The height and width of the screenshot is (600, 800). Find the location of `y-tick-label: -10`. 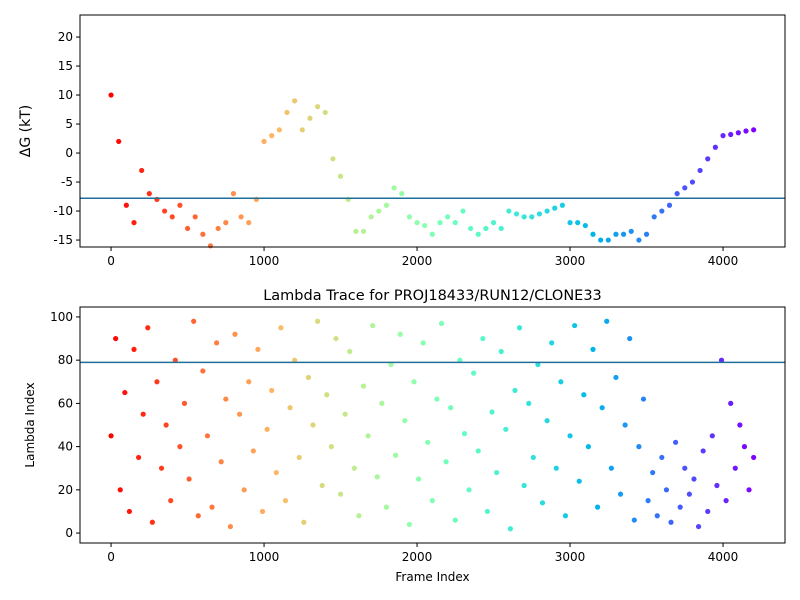

y-tick-label: -10 is located at coordinates (63, 211).